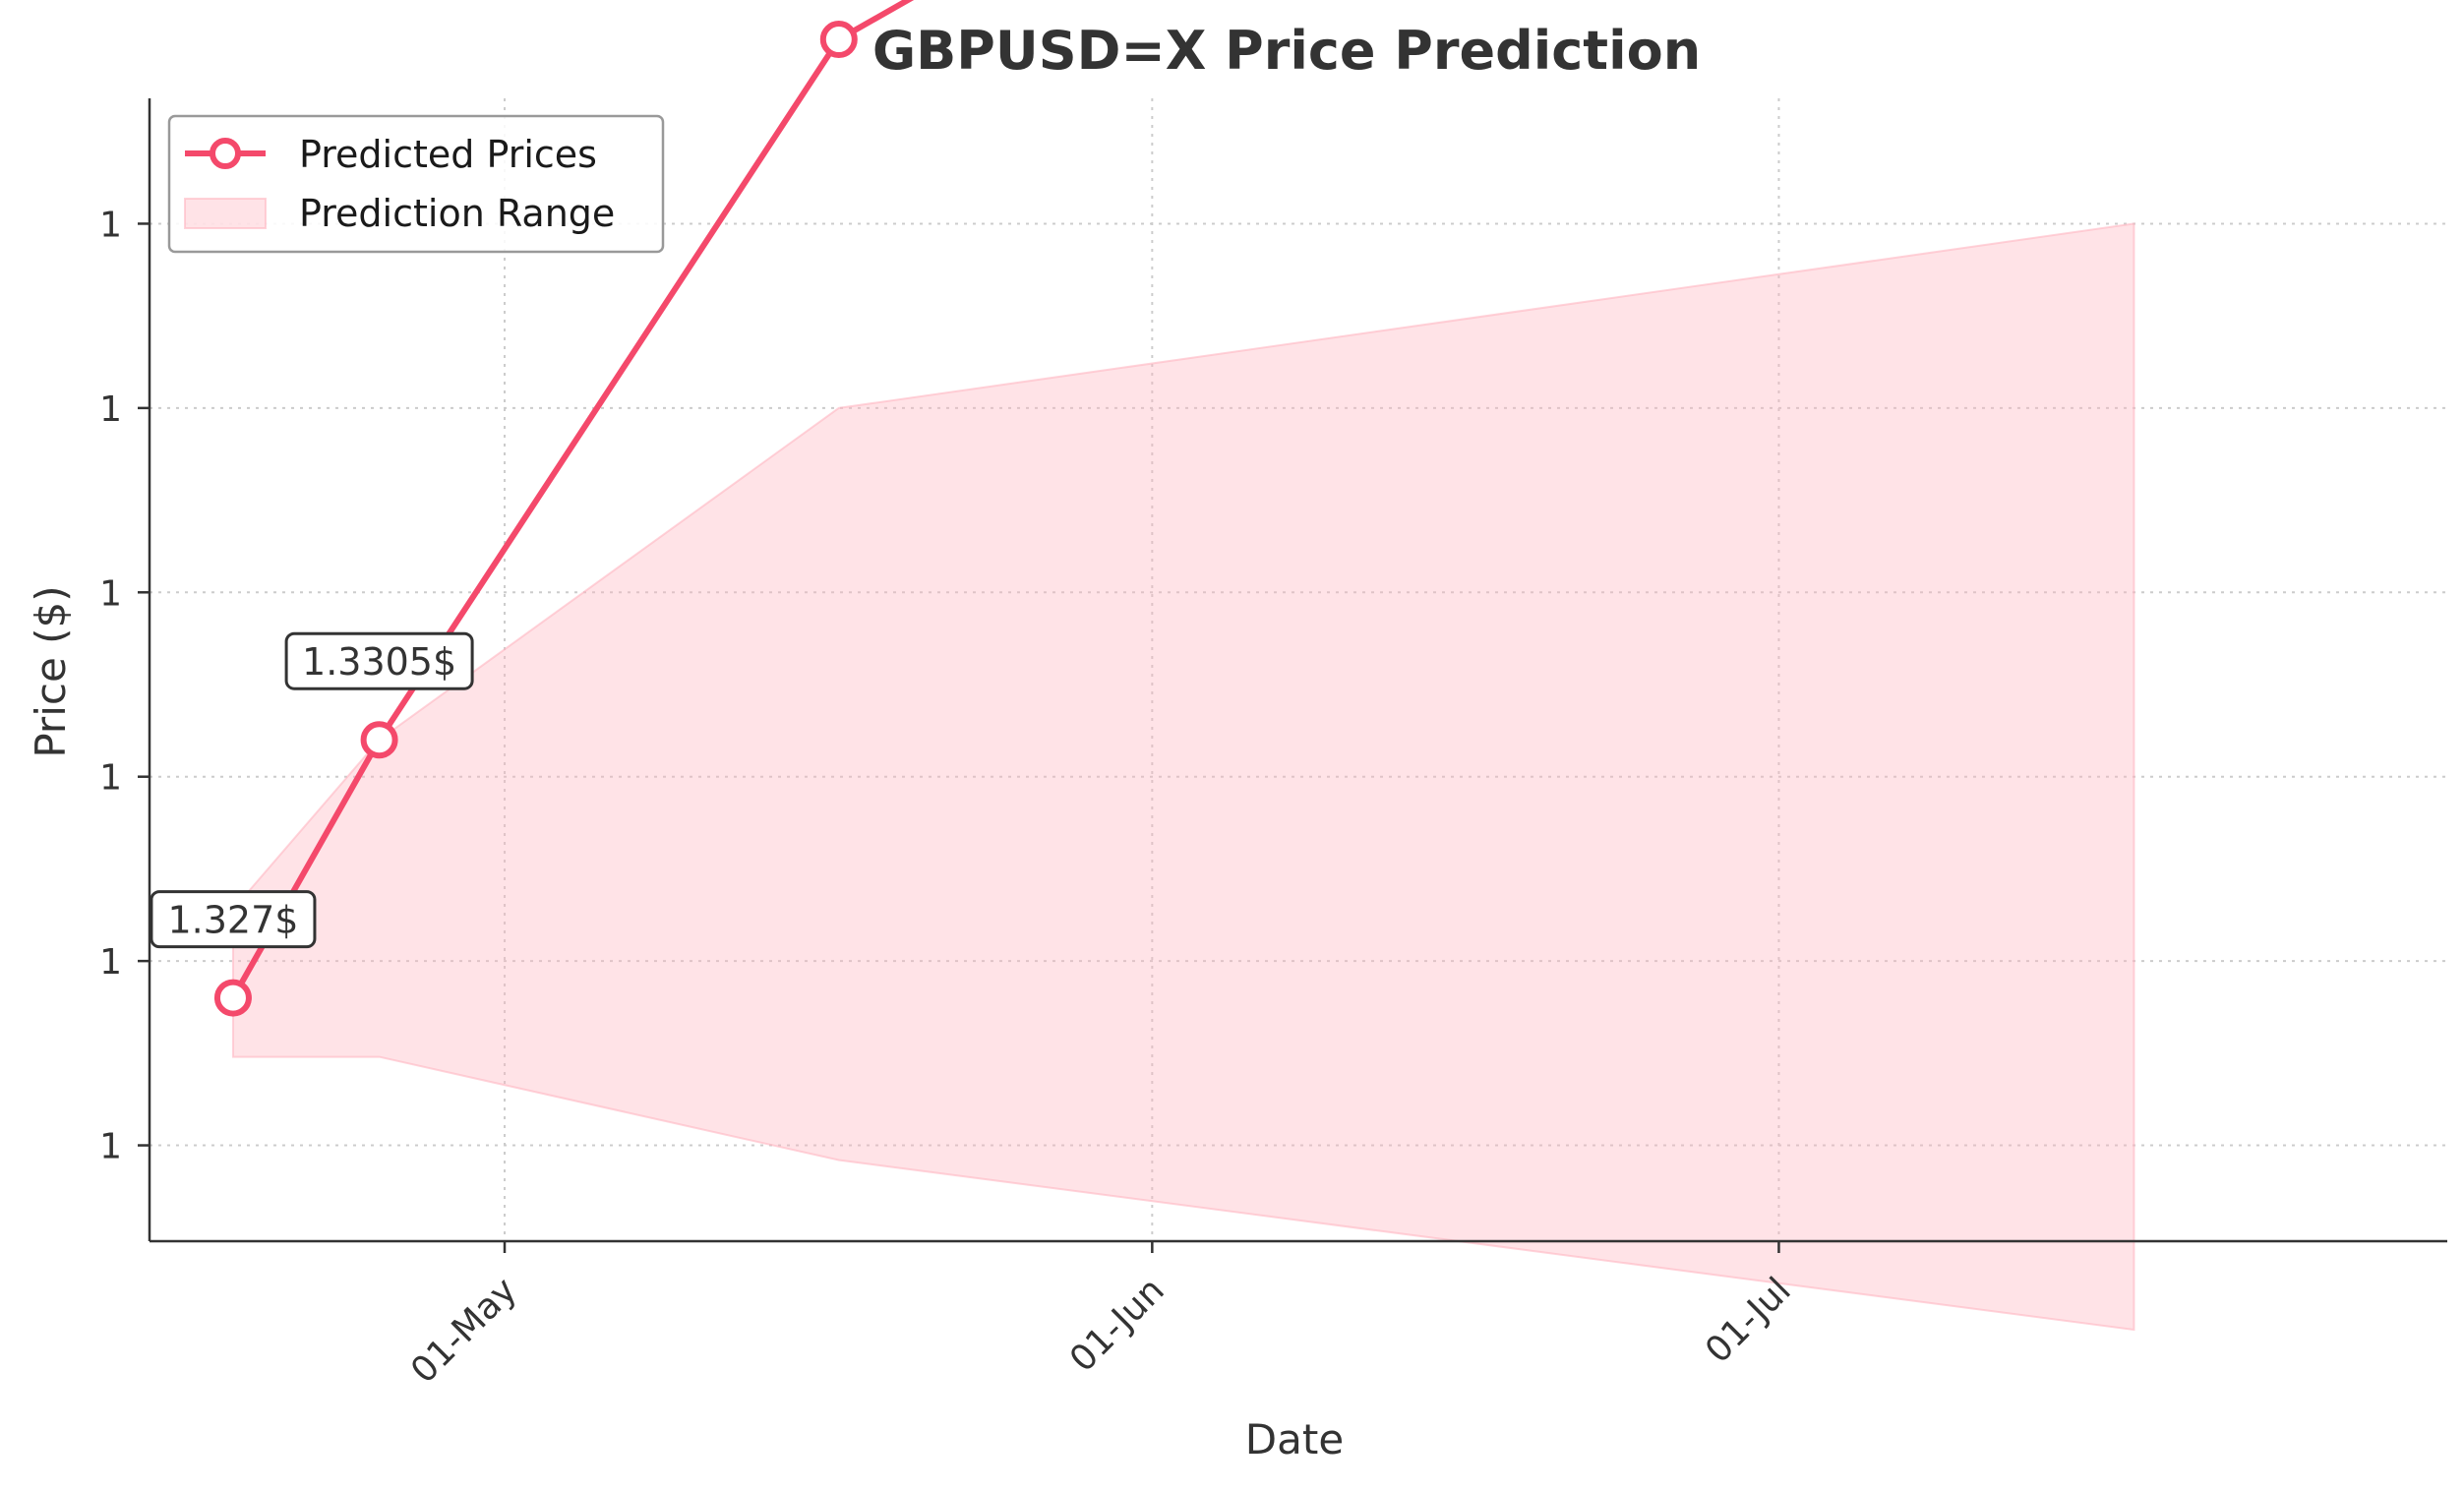 The image size is (2464, 1492). What do you see at coordinates (51, 671) in the screenshot?
I see `y-axis-label: Price ($)` at bounding box center [51, 671].